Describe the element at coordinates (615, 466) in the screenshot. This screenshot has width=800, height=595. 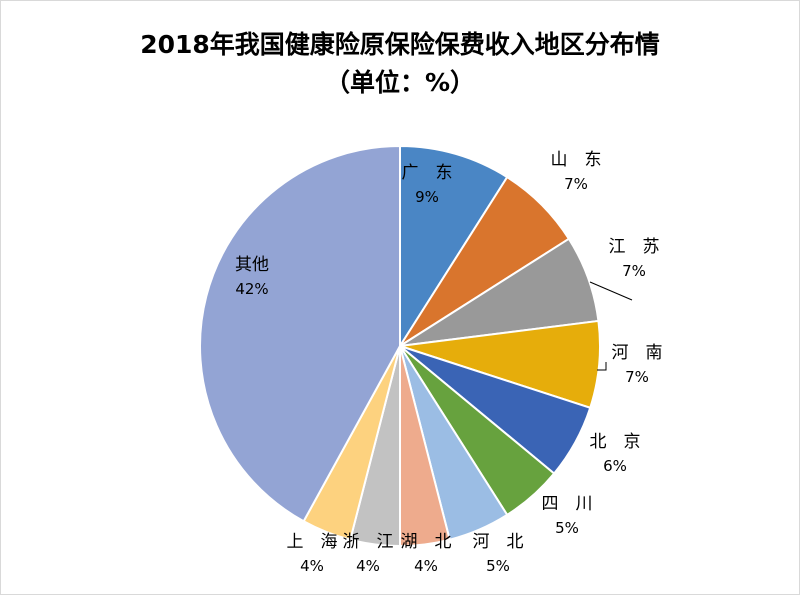
I see `slice-value-label: 6%` at that location.